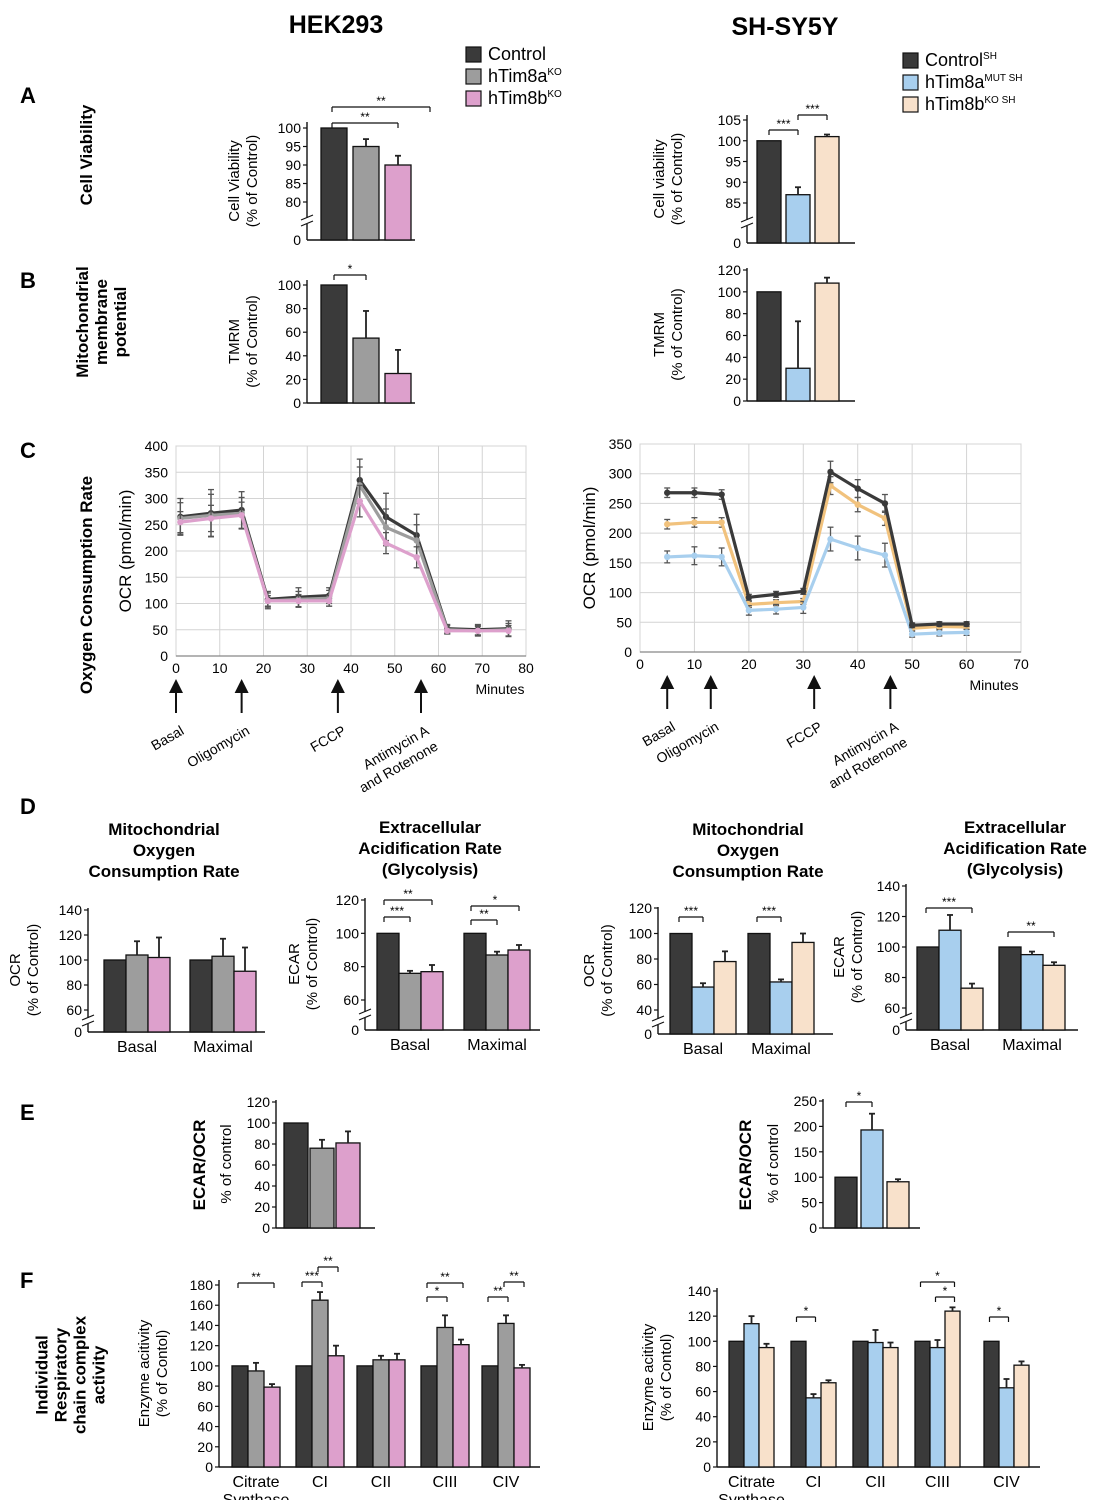  What do you see at coordinates (163, 829) in the screenshot?
I see `chart-title: Mitochondrial` at bounding box center [163, 829].